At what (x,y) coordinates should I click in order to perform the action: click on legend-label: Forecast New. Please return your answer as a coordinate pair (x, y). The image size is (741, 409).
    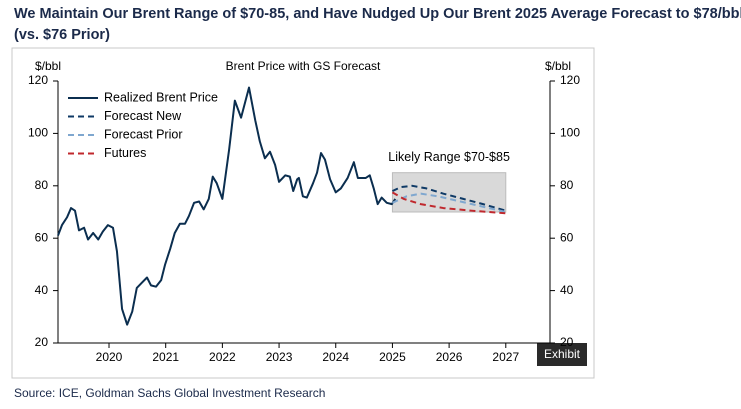
    Looking at the image, I should click on (143, 116).